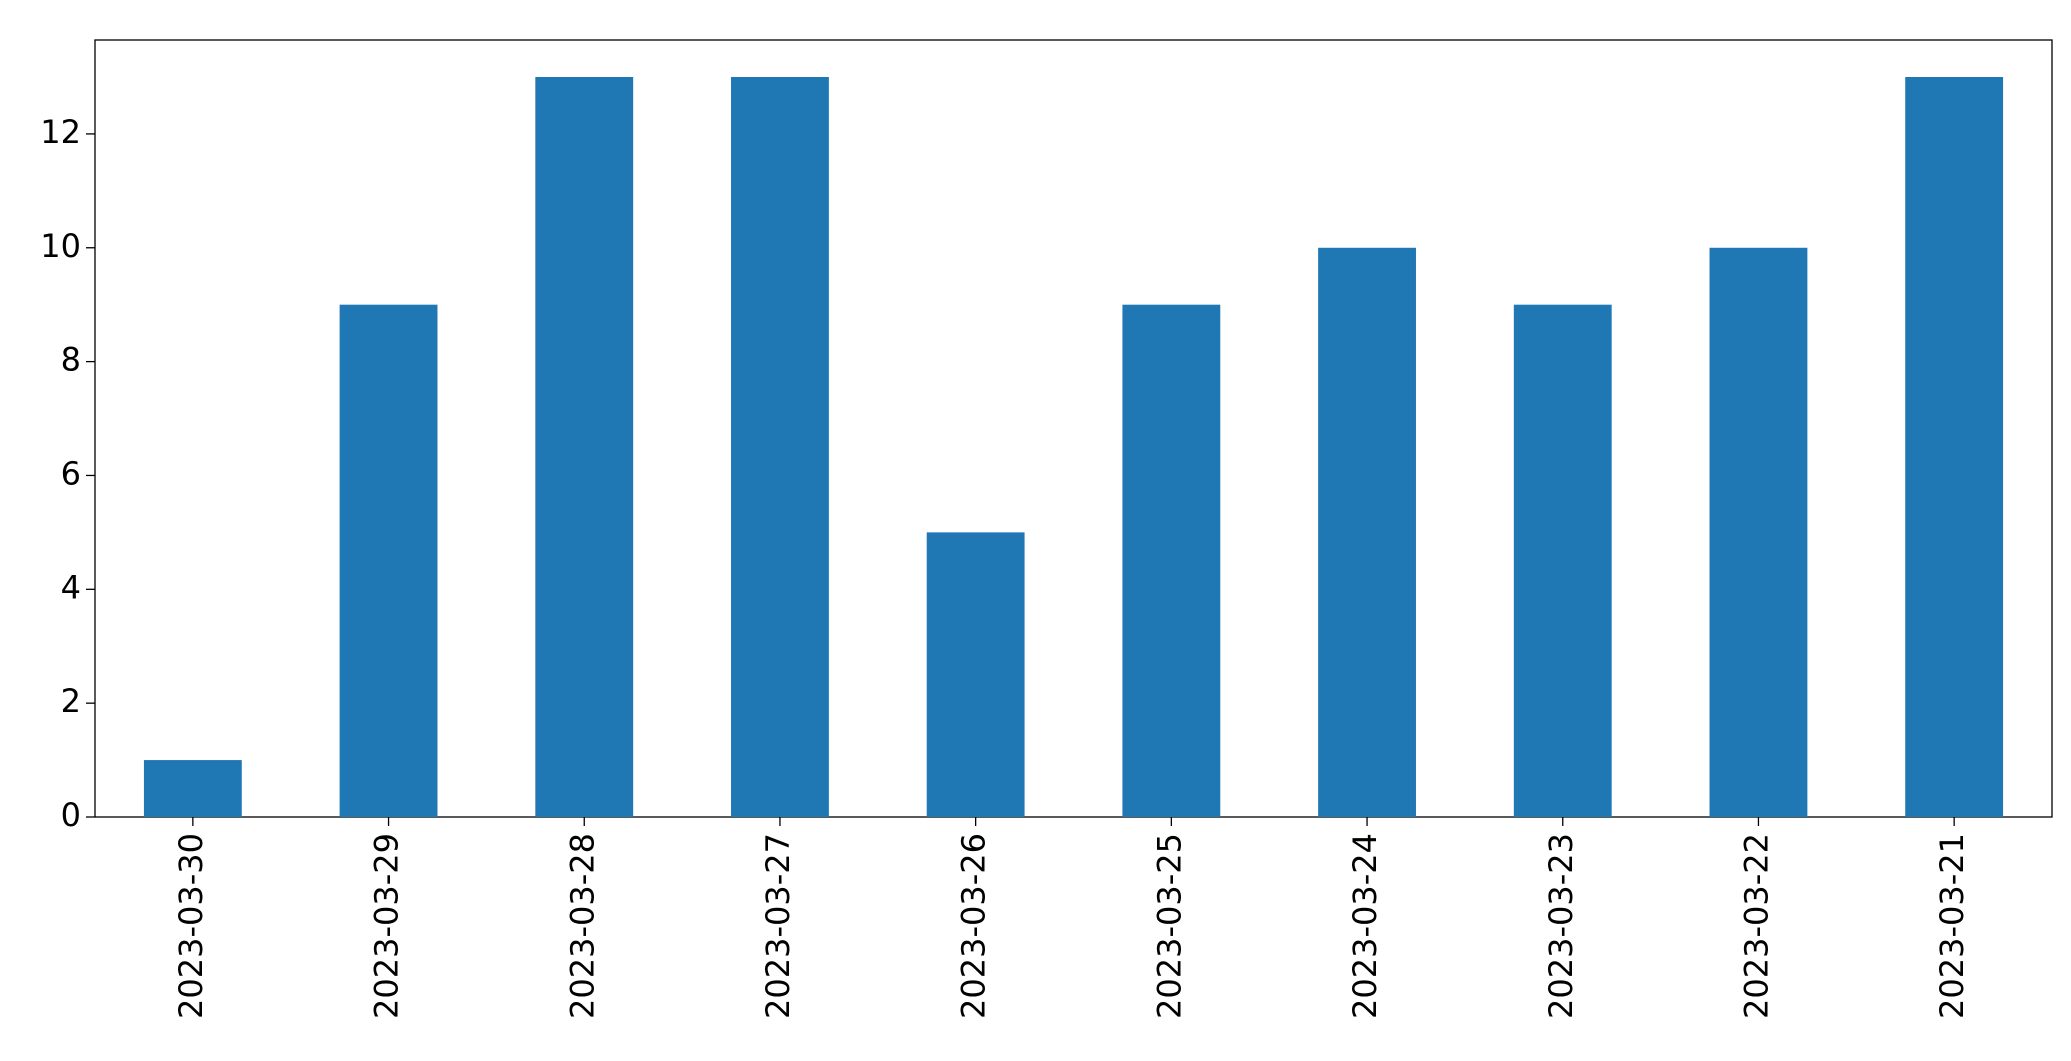 The width and height of the screenshot is (2071, 1061). Describe the element at coordinates (60, 132) in the screenshot. I see `y-tick-label: 12` at that location.